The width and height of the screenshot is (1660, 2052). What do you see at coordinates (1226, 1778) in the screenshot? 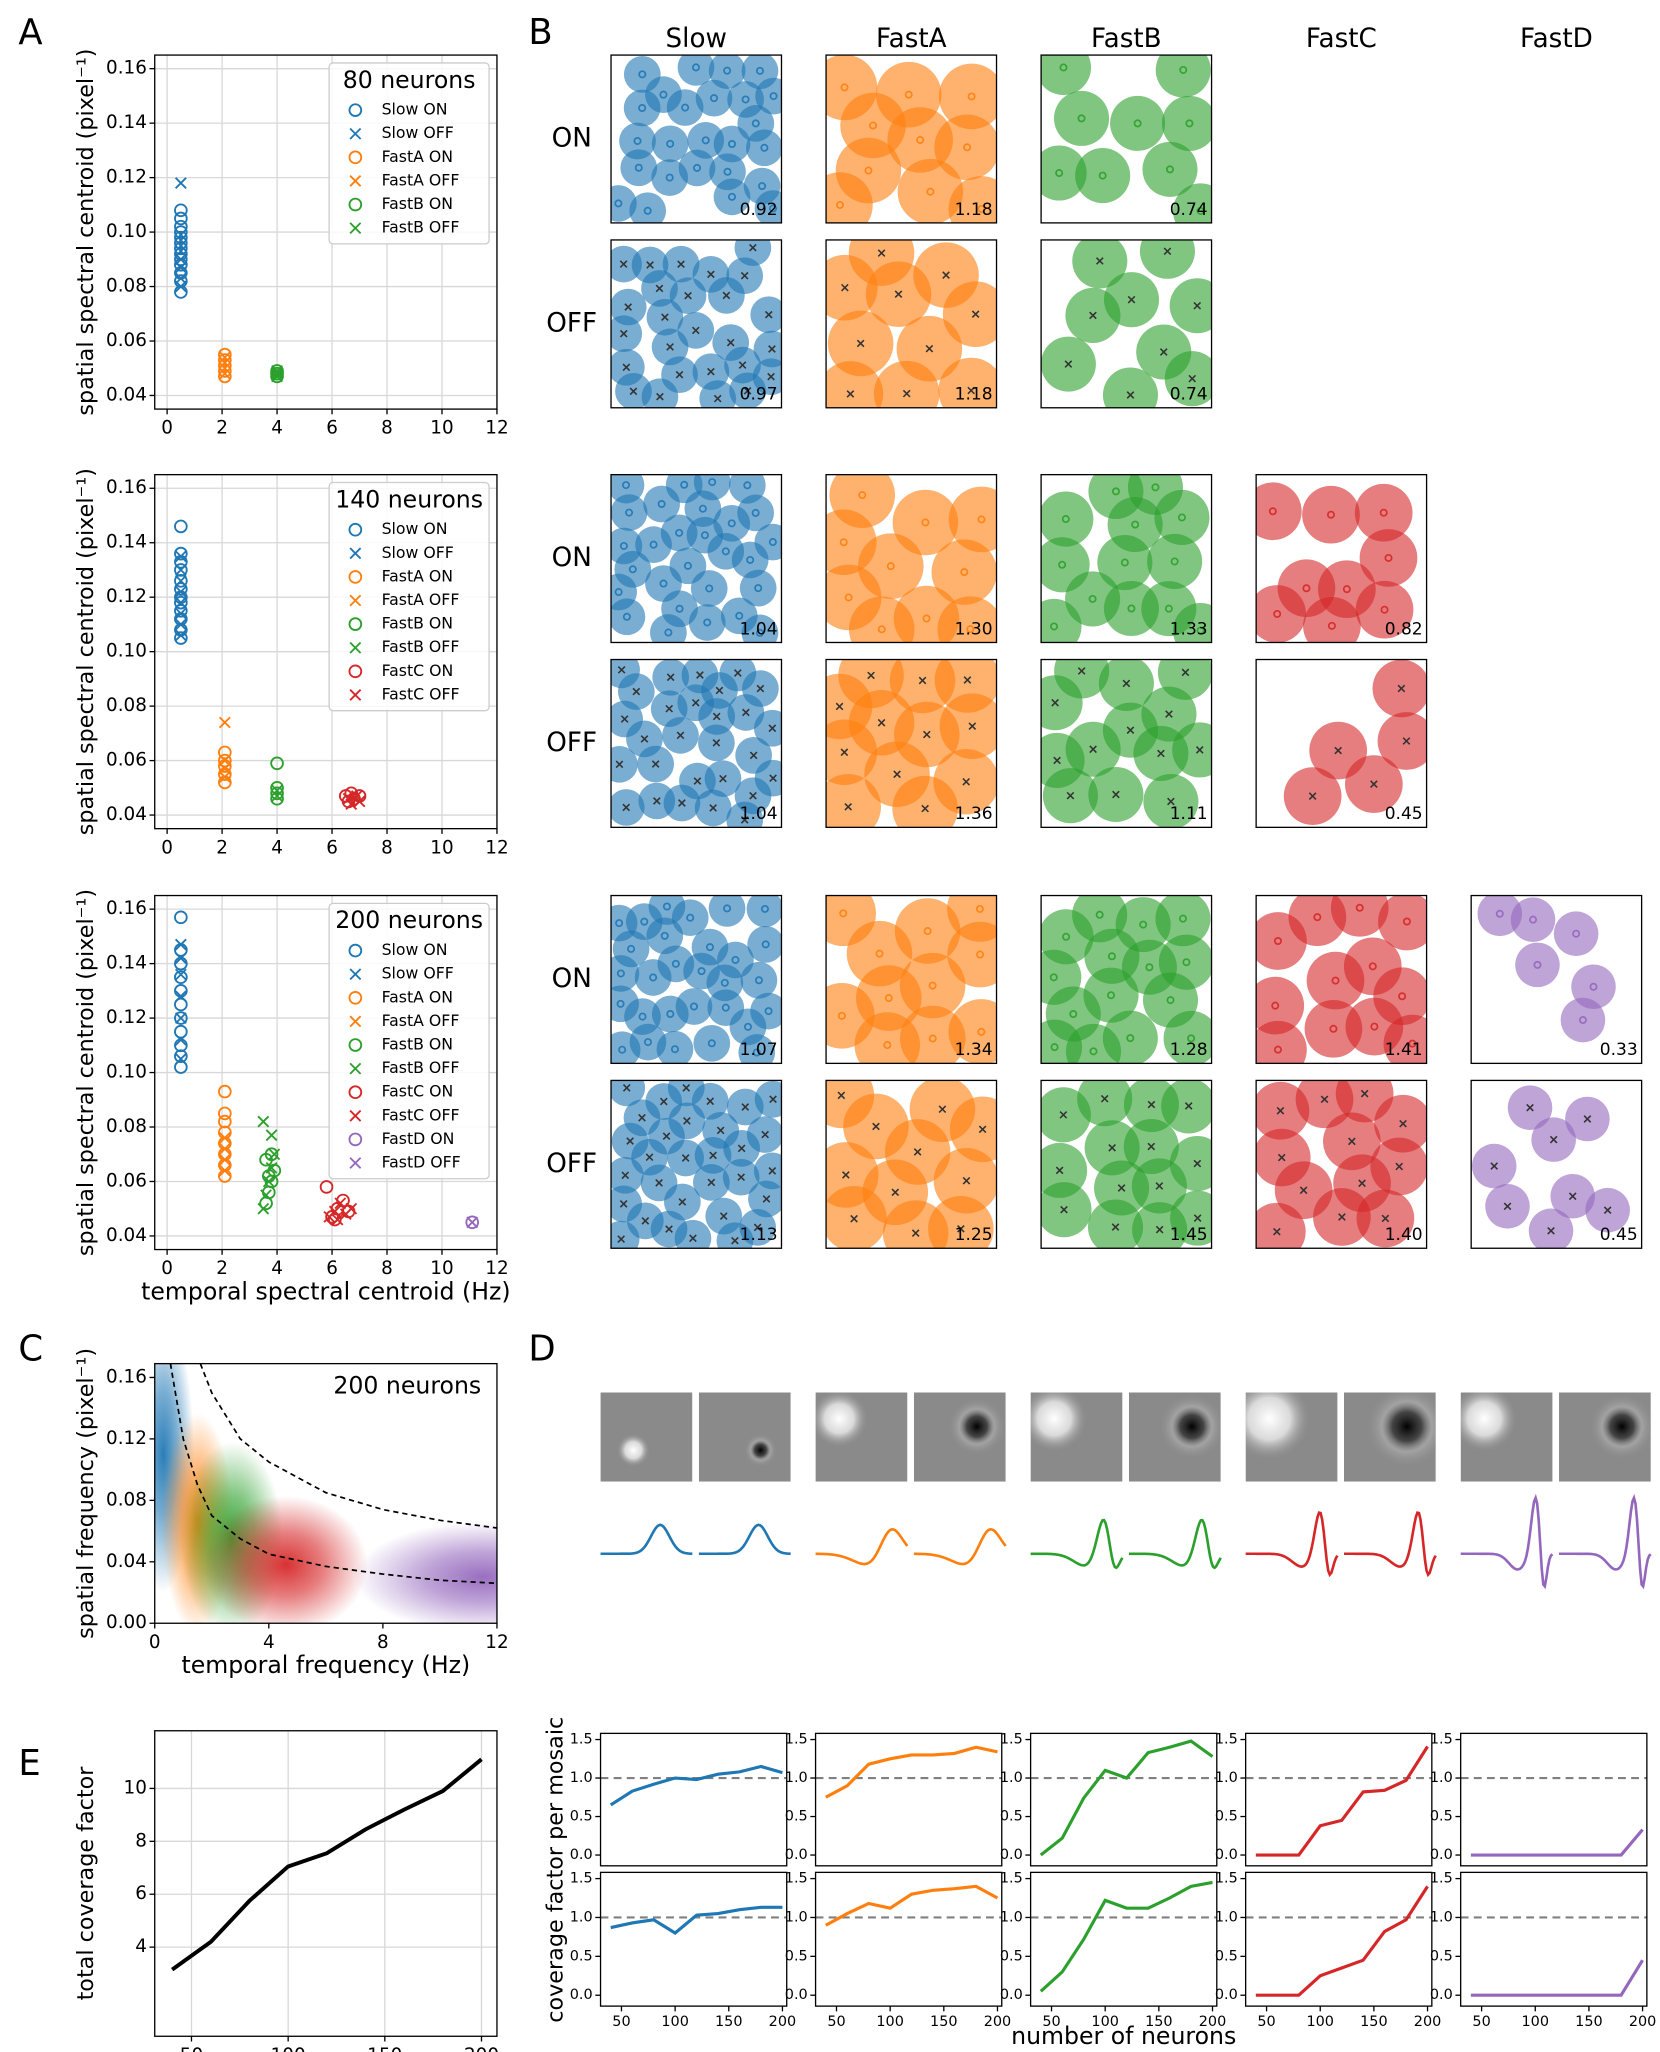
I see `y-tick-label: 1.0` at bounding box center [1226, 1778].